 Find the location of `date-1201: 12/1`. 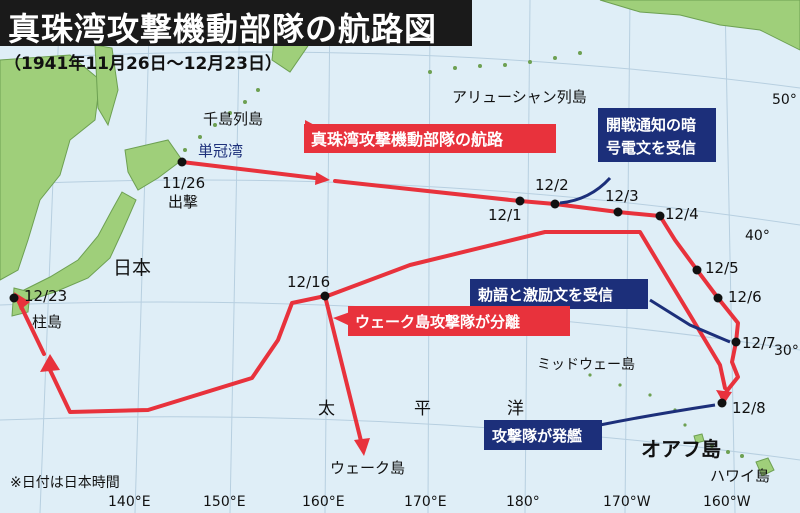

date-1201: 12/1 is located at coordinates (505, 215).